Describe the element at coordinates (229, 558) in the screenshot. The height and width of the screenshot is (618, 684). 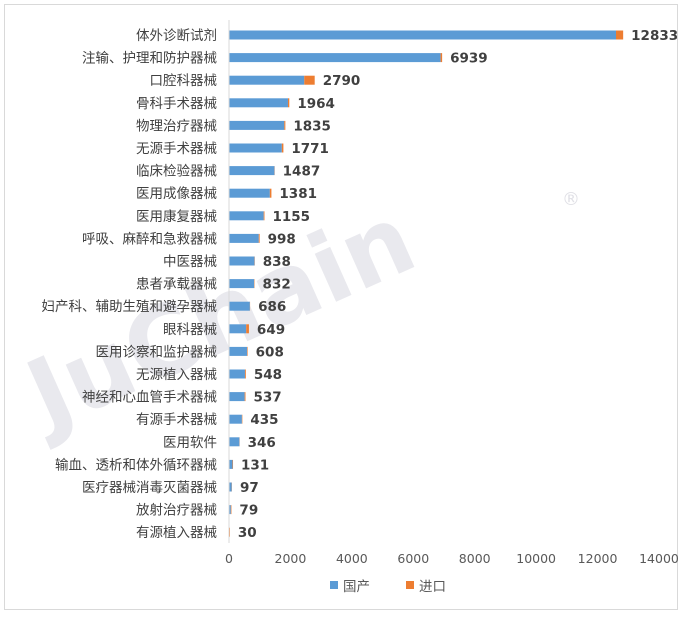
I see `x-tick-label: 0` at that location.